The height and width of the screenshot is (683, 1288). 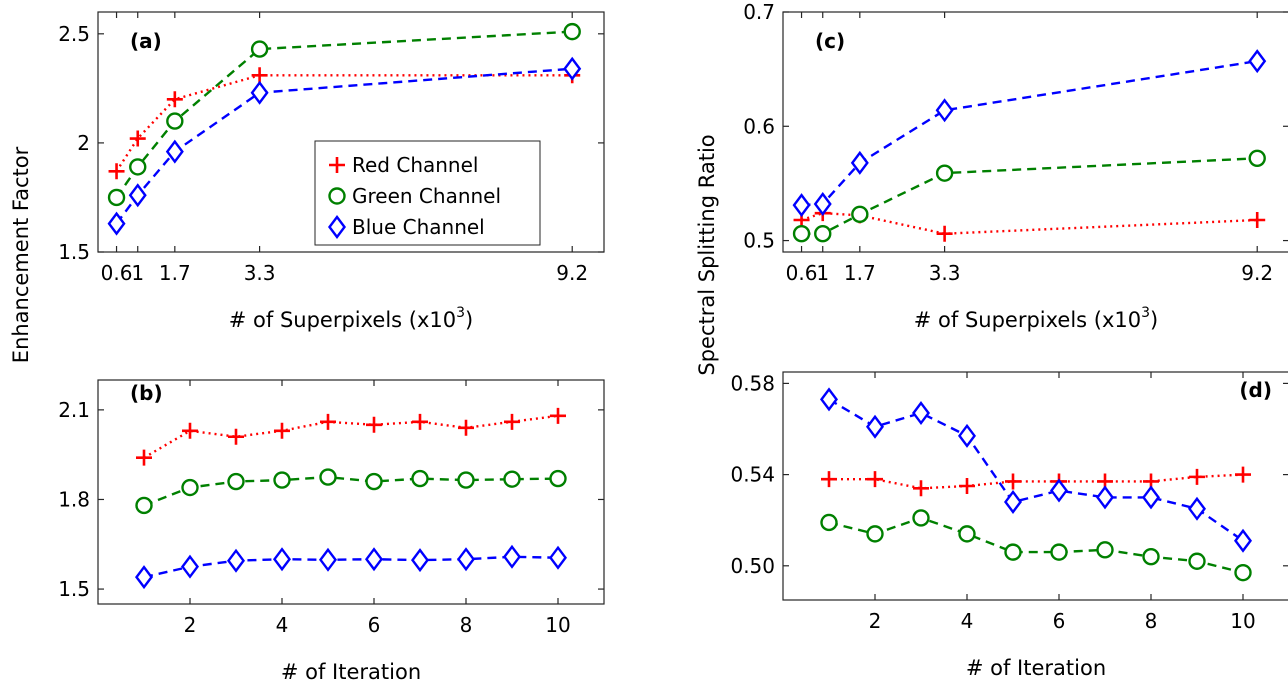 What do you see at coordinates (137, 273) in the screenshot?
I see `x-tick-label: 1` at bounding box center [137, 273].